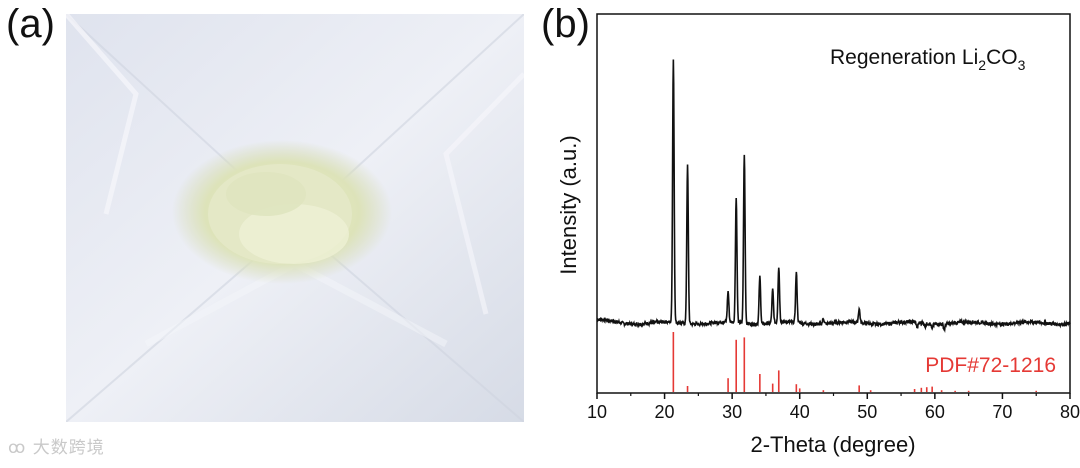  Describe the element at coordinates (568, 204) in the screenshot. I see `y-axis-label: Intensity (a.u.)` at that location.